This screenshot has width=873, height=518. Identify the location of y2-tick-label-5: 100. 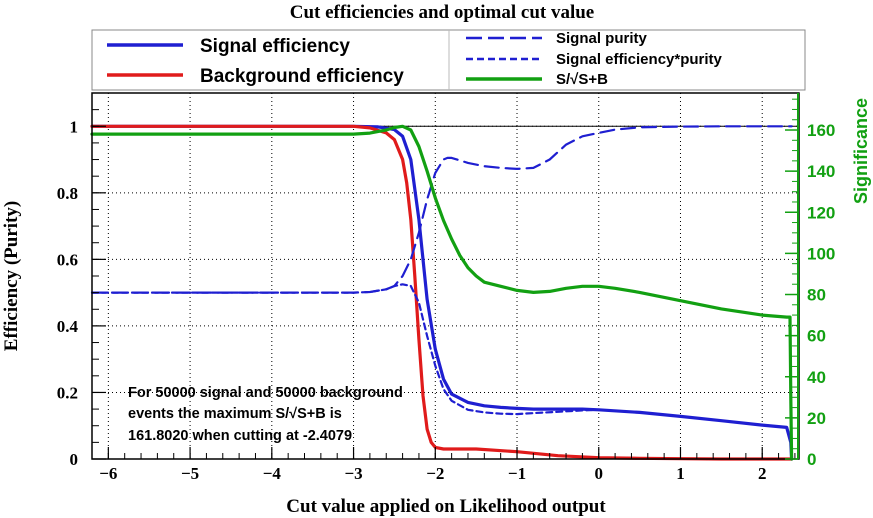
(821, 253).